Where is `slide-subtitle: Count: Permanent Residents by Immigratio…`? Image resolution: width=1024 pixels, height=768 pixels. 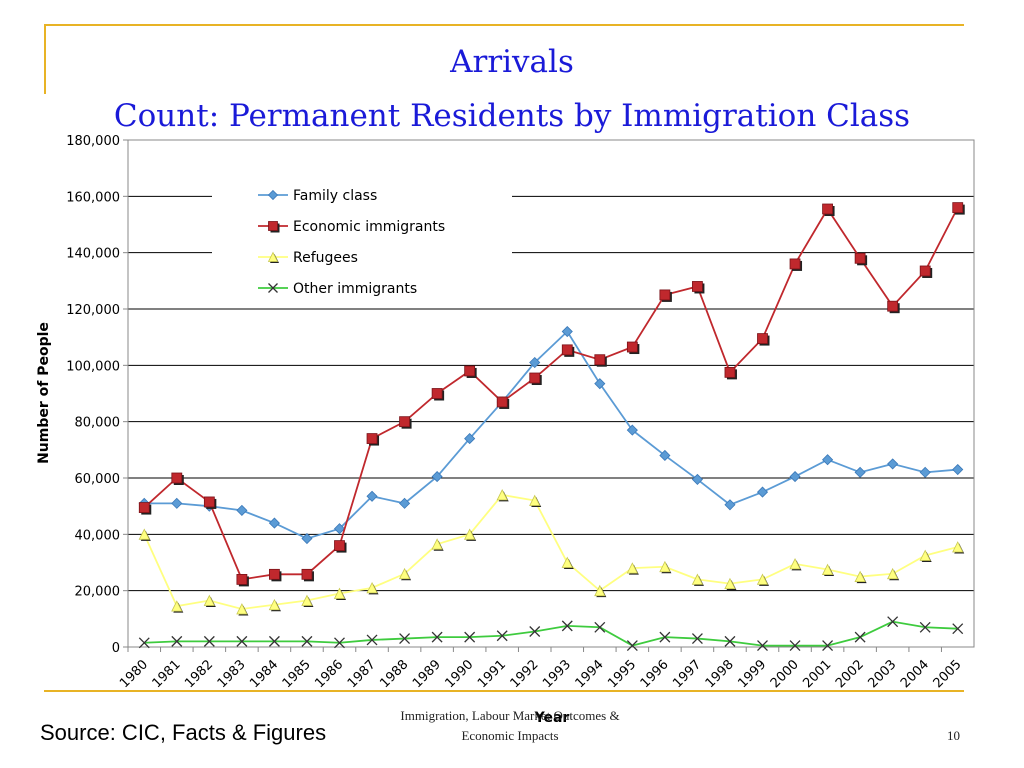
slide-subtitle: Count: Permanent Residents by Immigratio… is located at coordinates (512, 116).